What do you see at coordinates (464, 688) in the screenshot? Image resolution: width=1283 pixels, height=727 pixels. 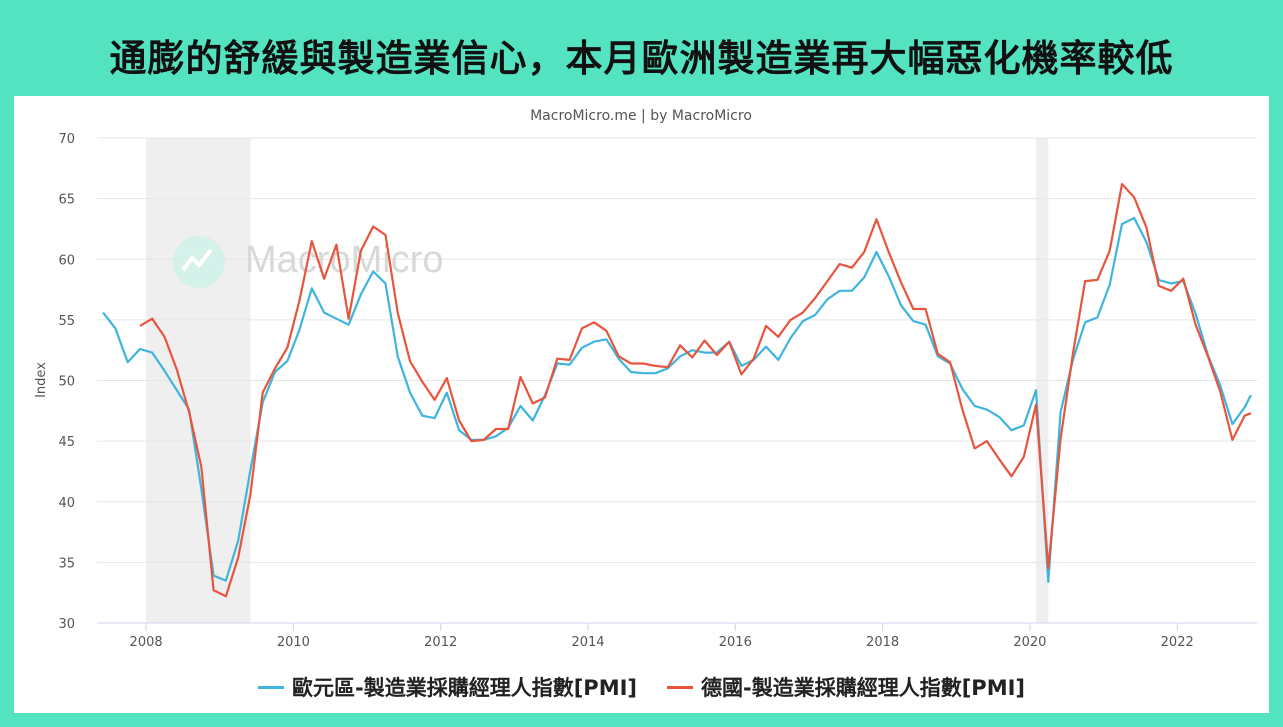 I see `legend-label-euro: 歐元區-製造業採購經理人指數[PMI]` at bounding box center [464, 688].